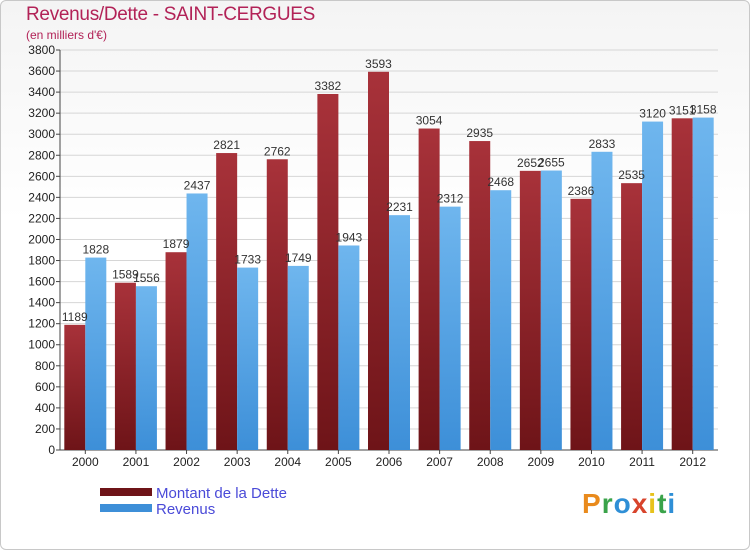 The width and height of the screenshot is (750, 550). I want to click on revenue-value-label: 2655, so click(551, 163).